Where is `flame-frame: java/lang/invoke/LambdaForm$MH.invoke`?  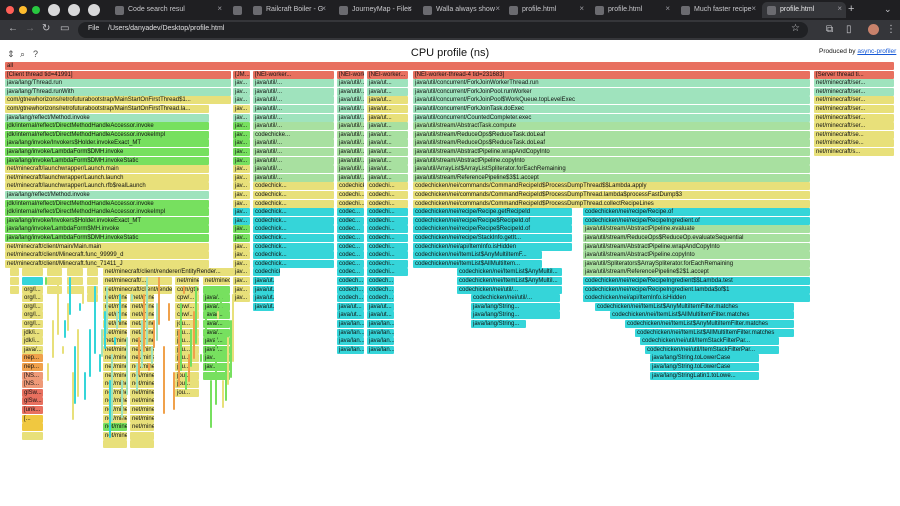
flame-frame: java/lang/invoke/LambdaForm$MH.invoke is located at coordinates (107, 229).